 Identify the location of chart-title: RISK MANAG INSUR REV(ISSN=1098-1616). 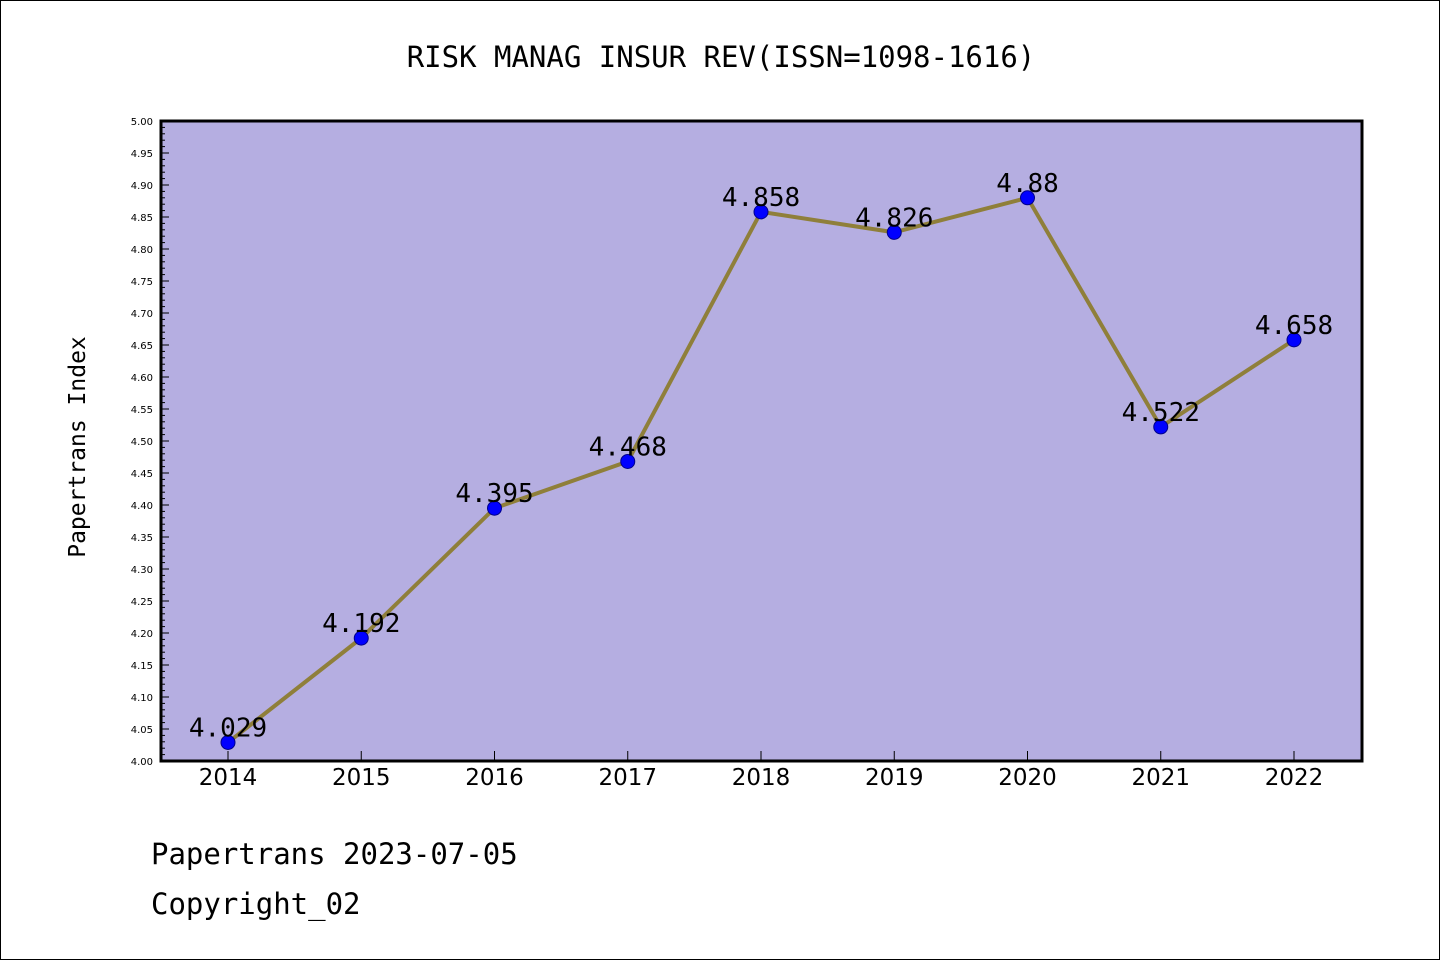
(721, 57).